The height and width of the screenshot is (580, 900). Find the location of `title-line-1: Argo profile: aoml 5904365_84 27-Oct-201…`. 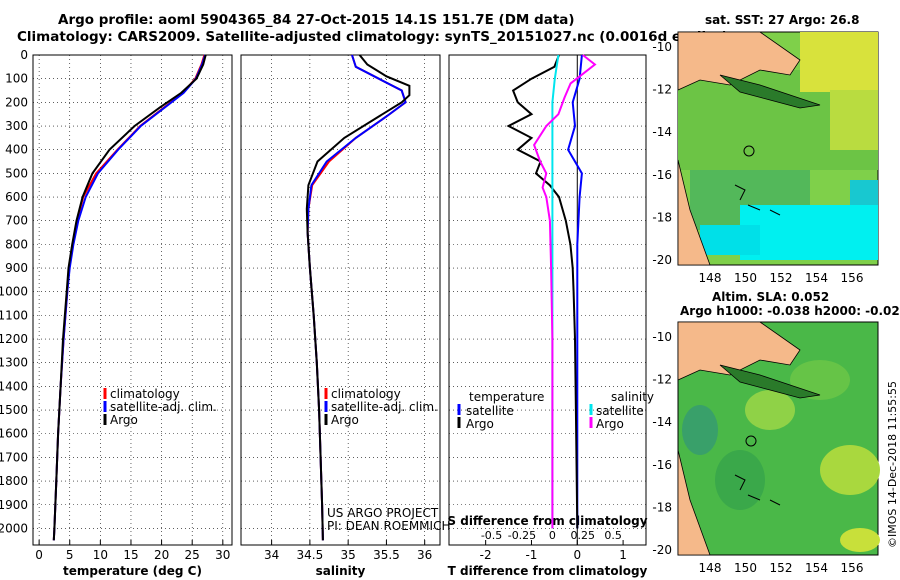

title-line-1: Argo profile: aoml 5904365_84 27-Oct-201… is located at coordinates (316, 20).